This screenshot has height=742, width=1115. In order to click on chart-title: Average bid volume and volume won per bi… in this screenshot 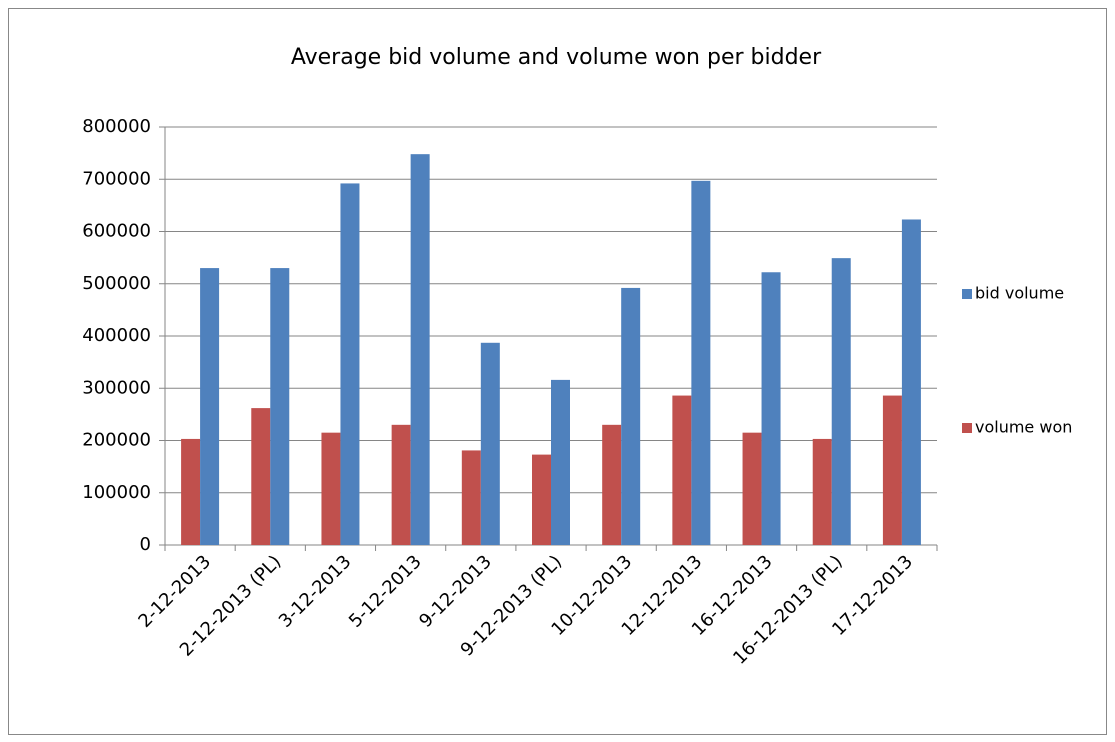, I will do `click(556, 57)`.